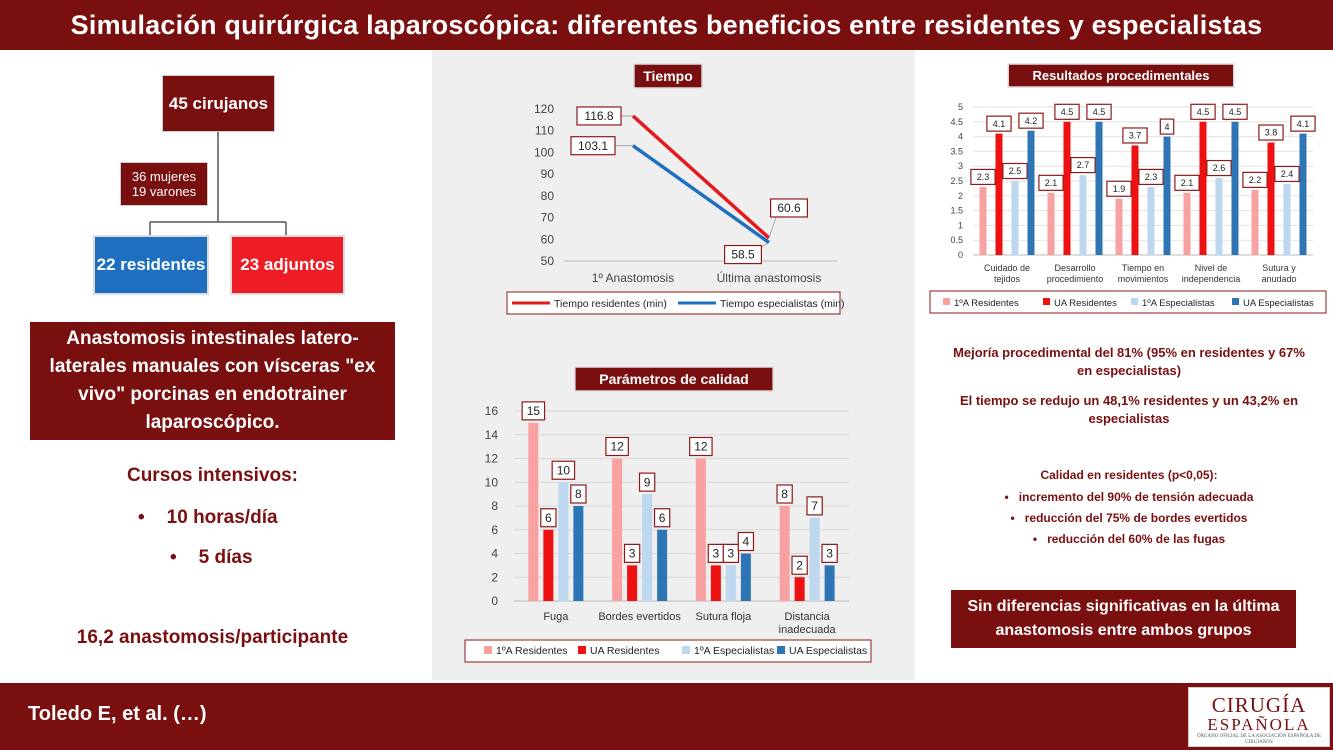 Image resolution: width=1333 pixels, height=750 pixels. What do you see at coordinates (548, 174) in the screenshot?
I see `time-ytick-label: 90` at bounding box center [548, 174].